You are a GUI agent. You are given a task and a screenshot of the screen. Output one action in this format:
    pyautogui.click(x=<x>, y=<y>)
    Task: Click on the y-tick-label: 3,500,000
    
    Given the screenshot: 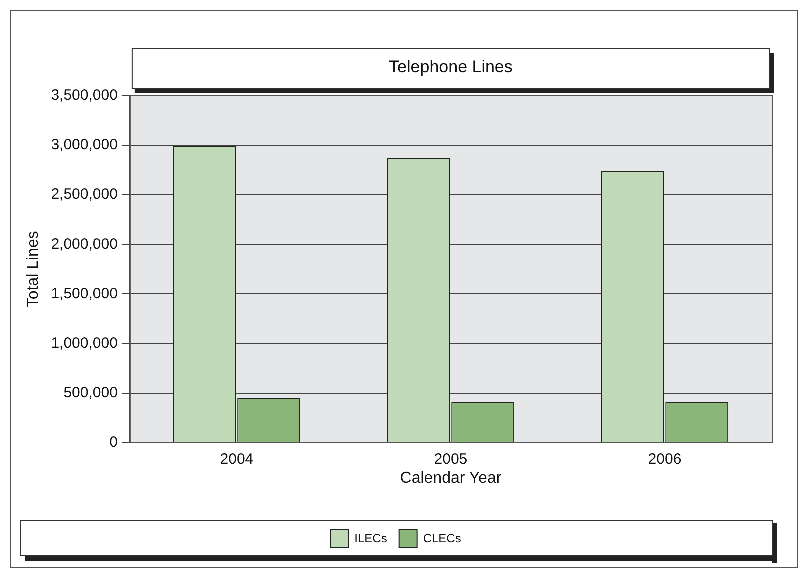 What is the action you would take?
    pyautogui.click(x=84, y=95)
    